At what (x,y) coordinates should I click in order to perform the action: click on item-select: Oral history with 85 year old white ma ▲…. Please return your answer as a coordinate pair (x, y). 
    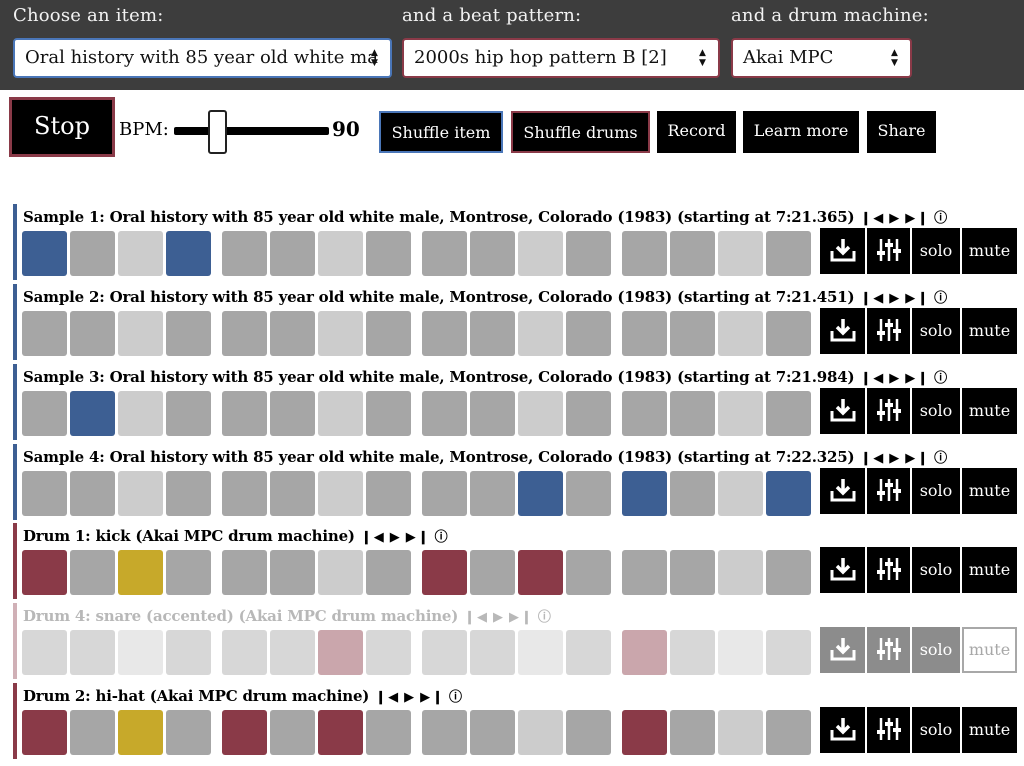
    Looking at the image, I should click on (202, 58).